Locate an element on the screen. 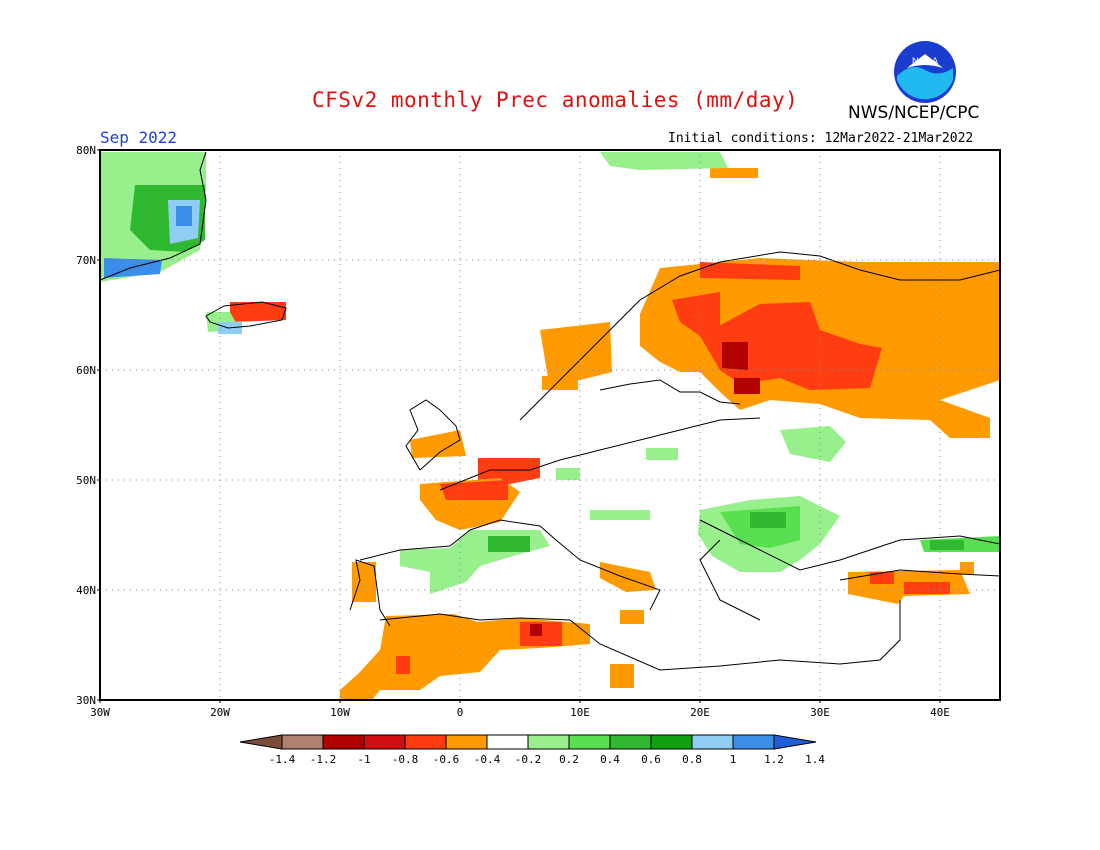 This screenshot has height=850, width=1100. logo-text: NOAA is located at coordinates (925, 62).